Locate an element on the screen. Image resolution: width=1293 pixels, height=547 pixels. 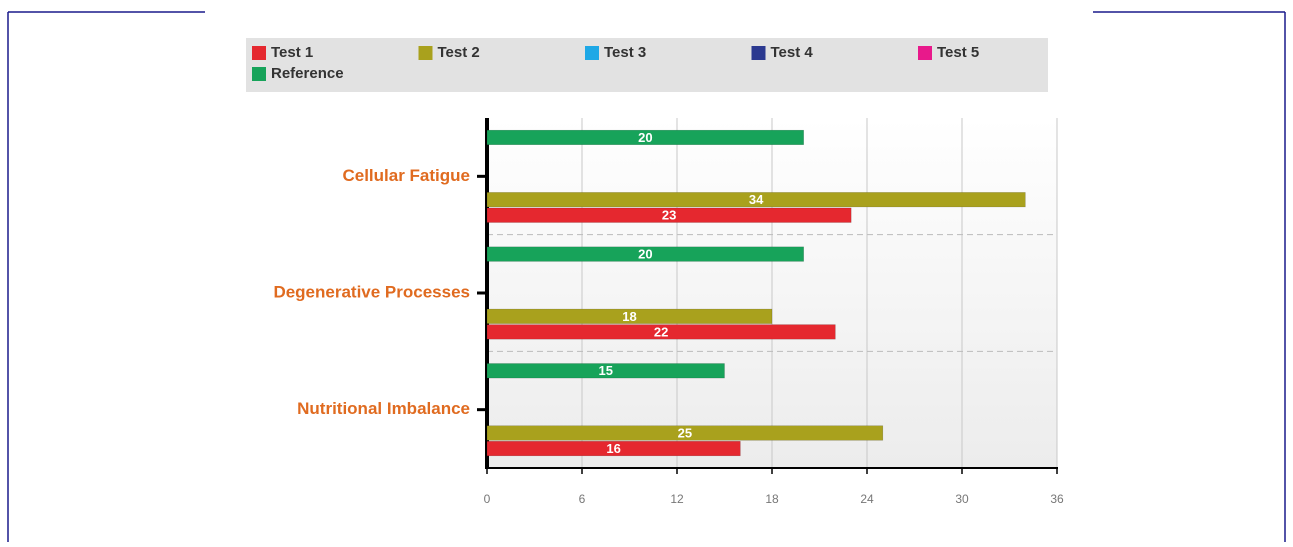
data-label: 34 is located at coordinates (756, 199).